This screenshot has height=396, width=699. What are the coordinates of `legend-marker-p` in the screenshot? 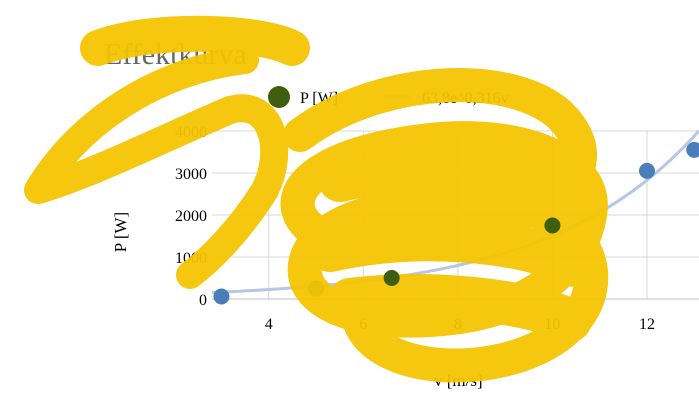 It's located at (279, 97).